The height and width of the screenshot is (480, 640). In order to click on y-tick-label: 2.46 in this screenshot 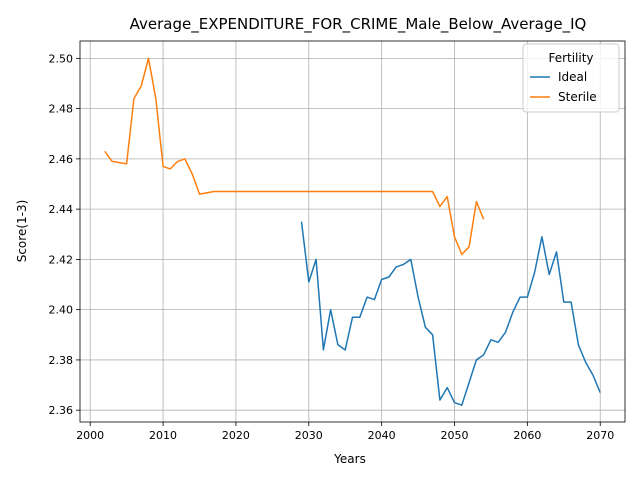, I will do `click(61, 159)`.